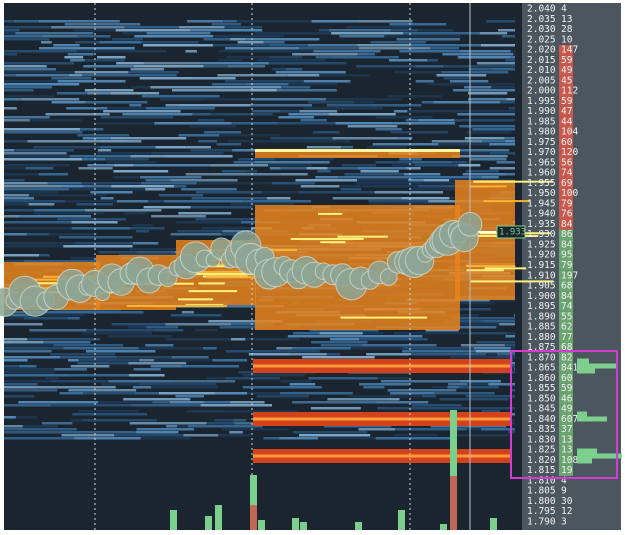 This screenshot has height=535, width=625. Describe the element at coordinates (572, 460) in the screenshot. I see `size-label: 1084` at that location.